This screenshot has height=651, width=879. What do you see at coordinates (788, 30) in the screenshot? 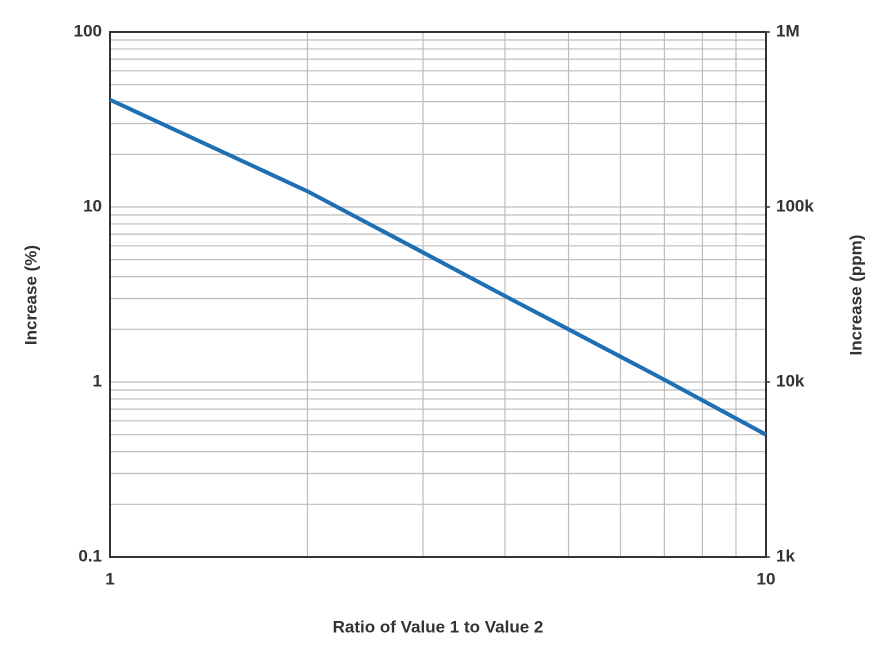
I see `y2-tick-label: 1M` at bounding box center [788, 30].